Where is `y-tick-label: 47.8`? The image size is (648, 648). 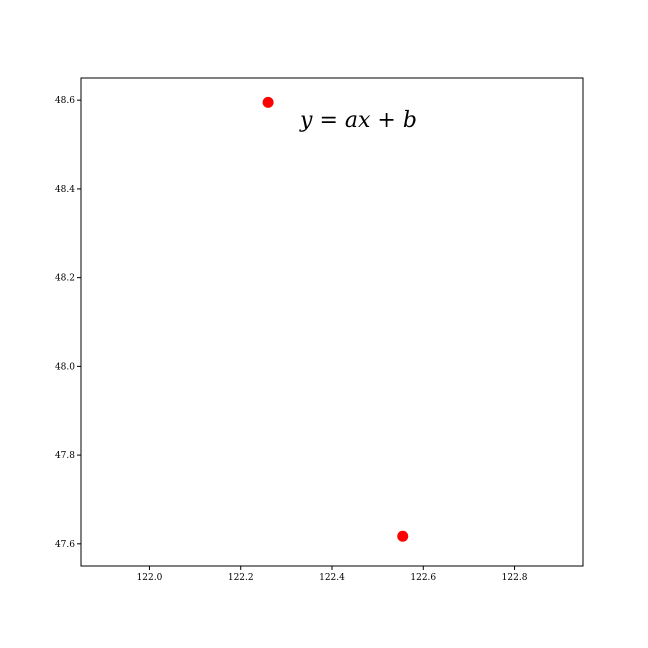 y-tick-label: 47.8 is located at coordinates (65, 456).